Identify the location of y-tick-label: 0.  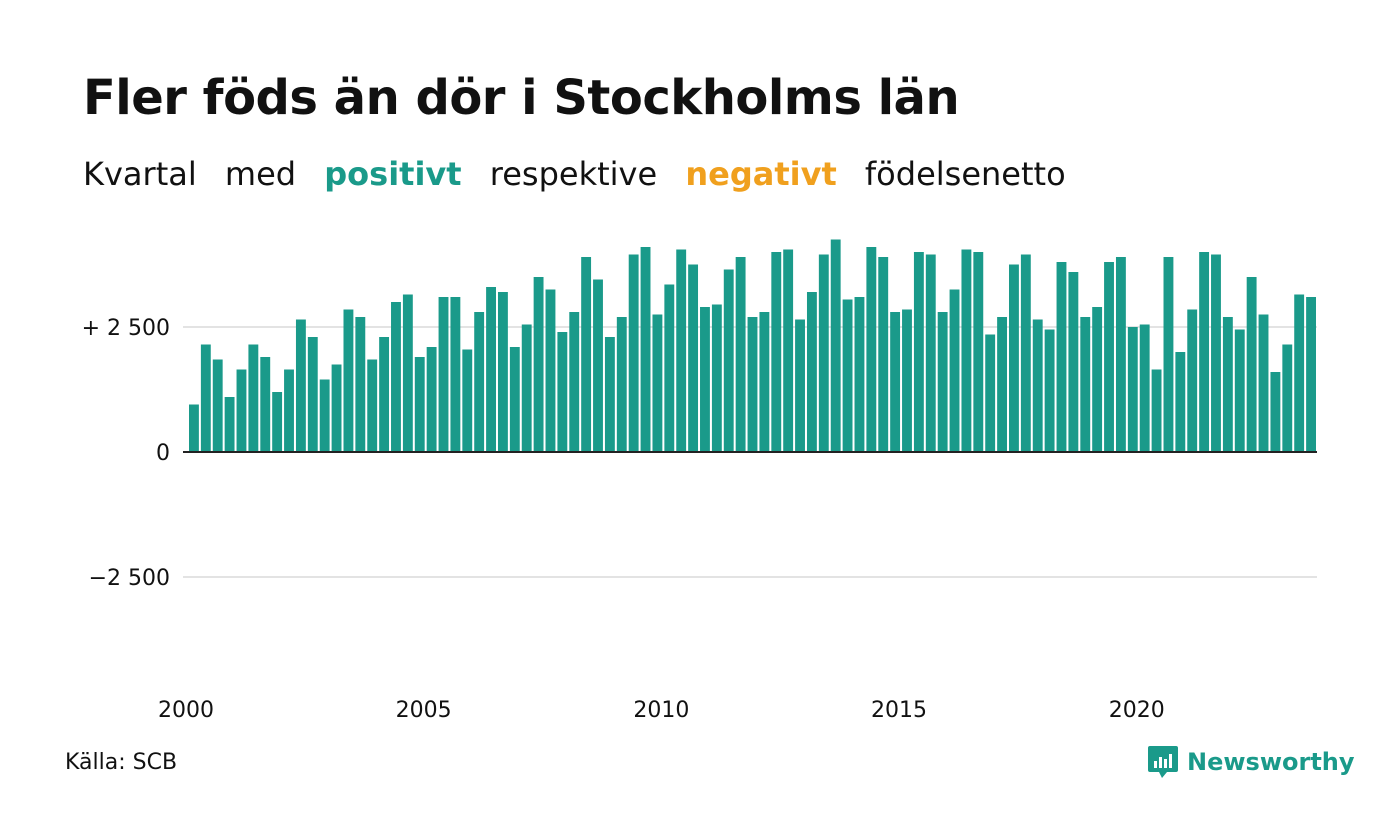
(163, 453).